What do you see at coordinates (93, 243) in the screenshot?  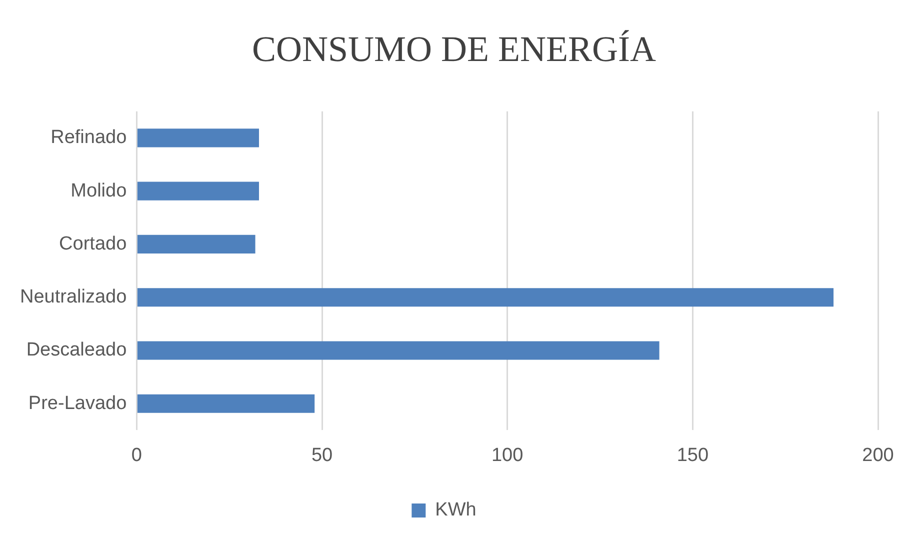 I see `y-tick-label: Cortado` at bounding box center [93, 243].